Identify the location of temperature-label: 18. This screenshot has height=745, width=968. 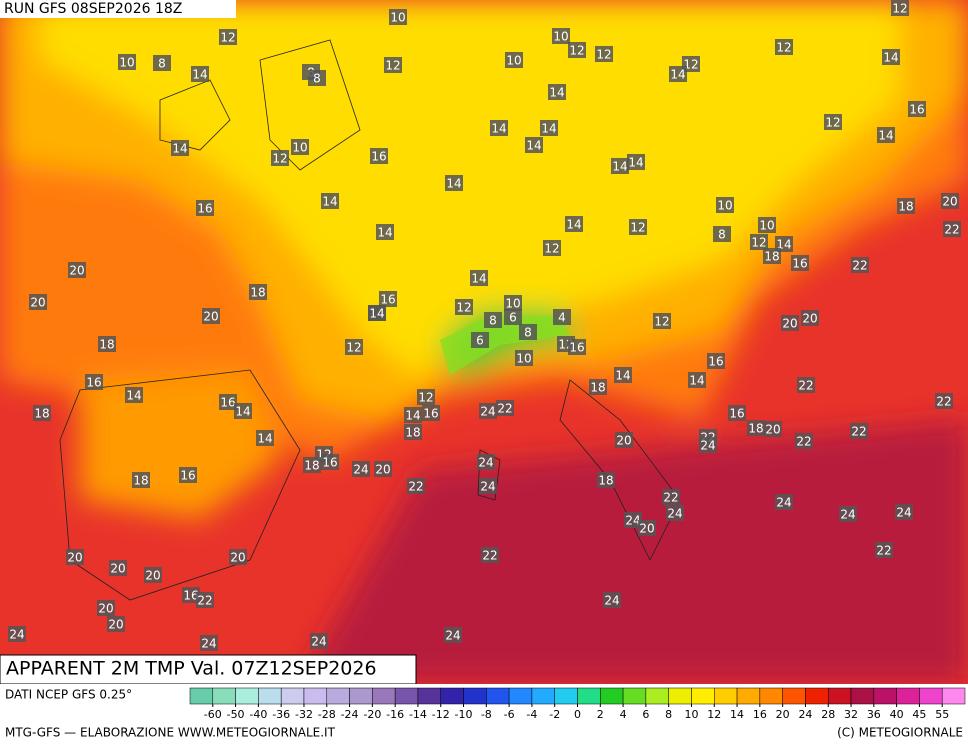
(140, 481).